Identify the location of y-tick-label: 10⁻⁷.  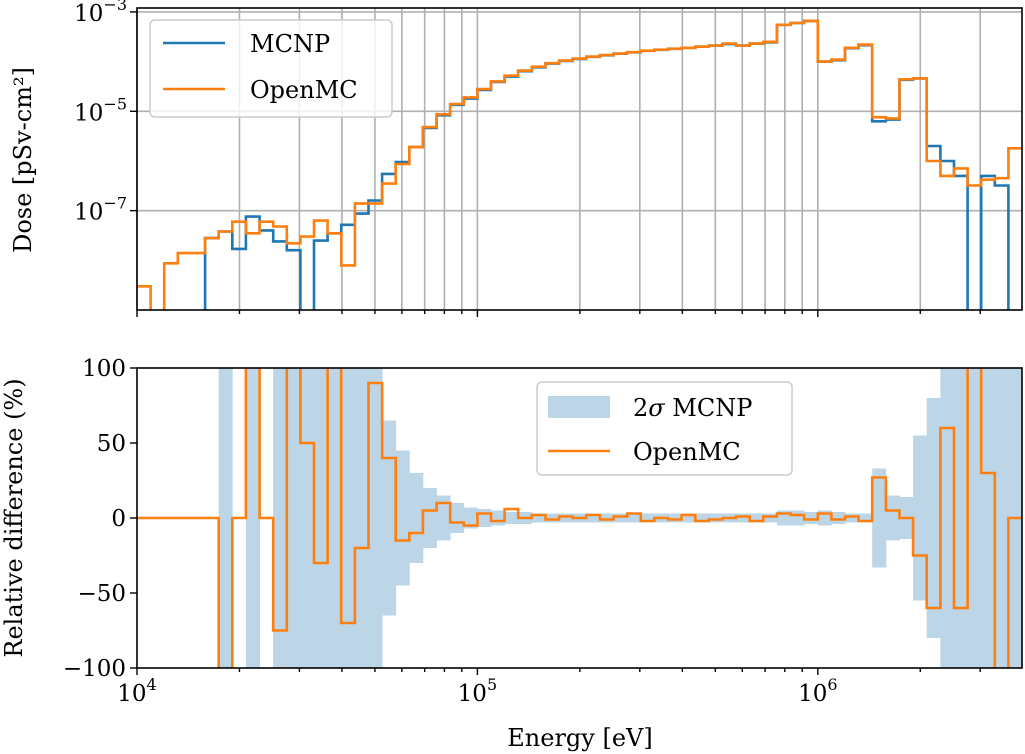
(100, 210).